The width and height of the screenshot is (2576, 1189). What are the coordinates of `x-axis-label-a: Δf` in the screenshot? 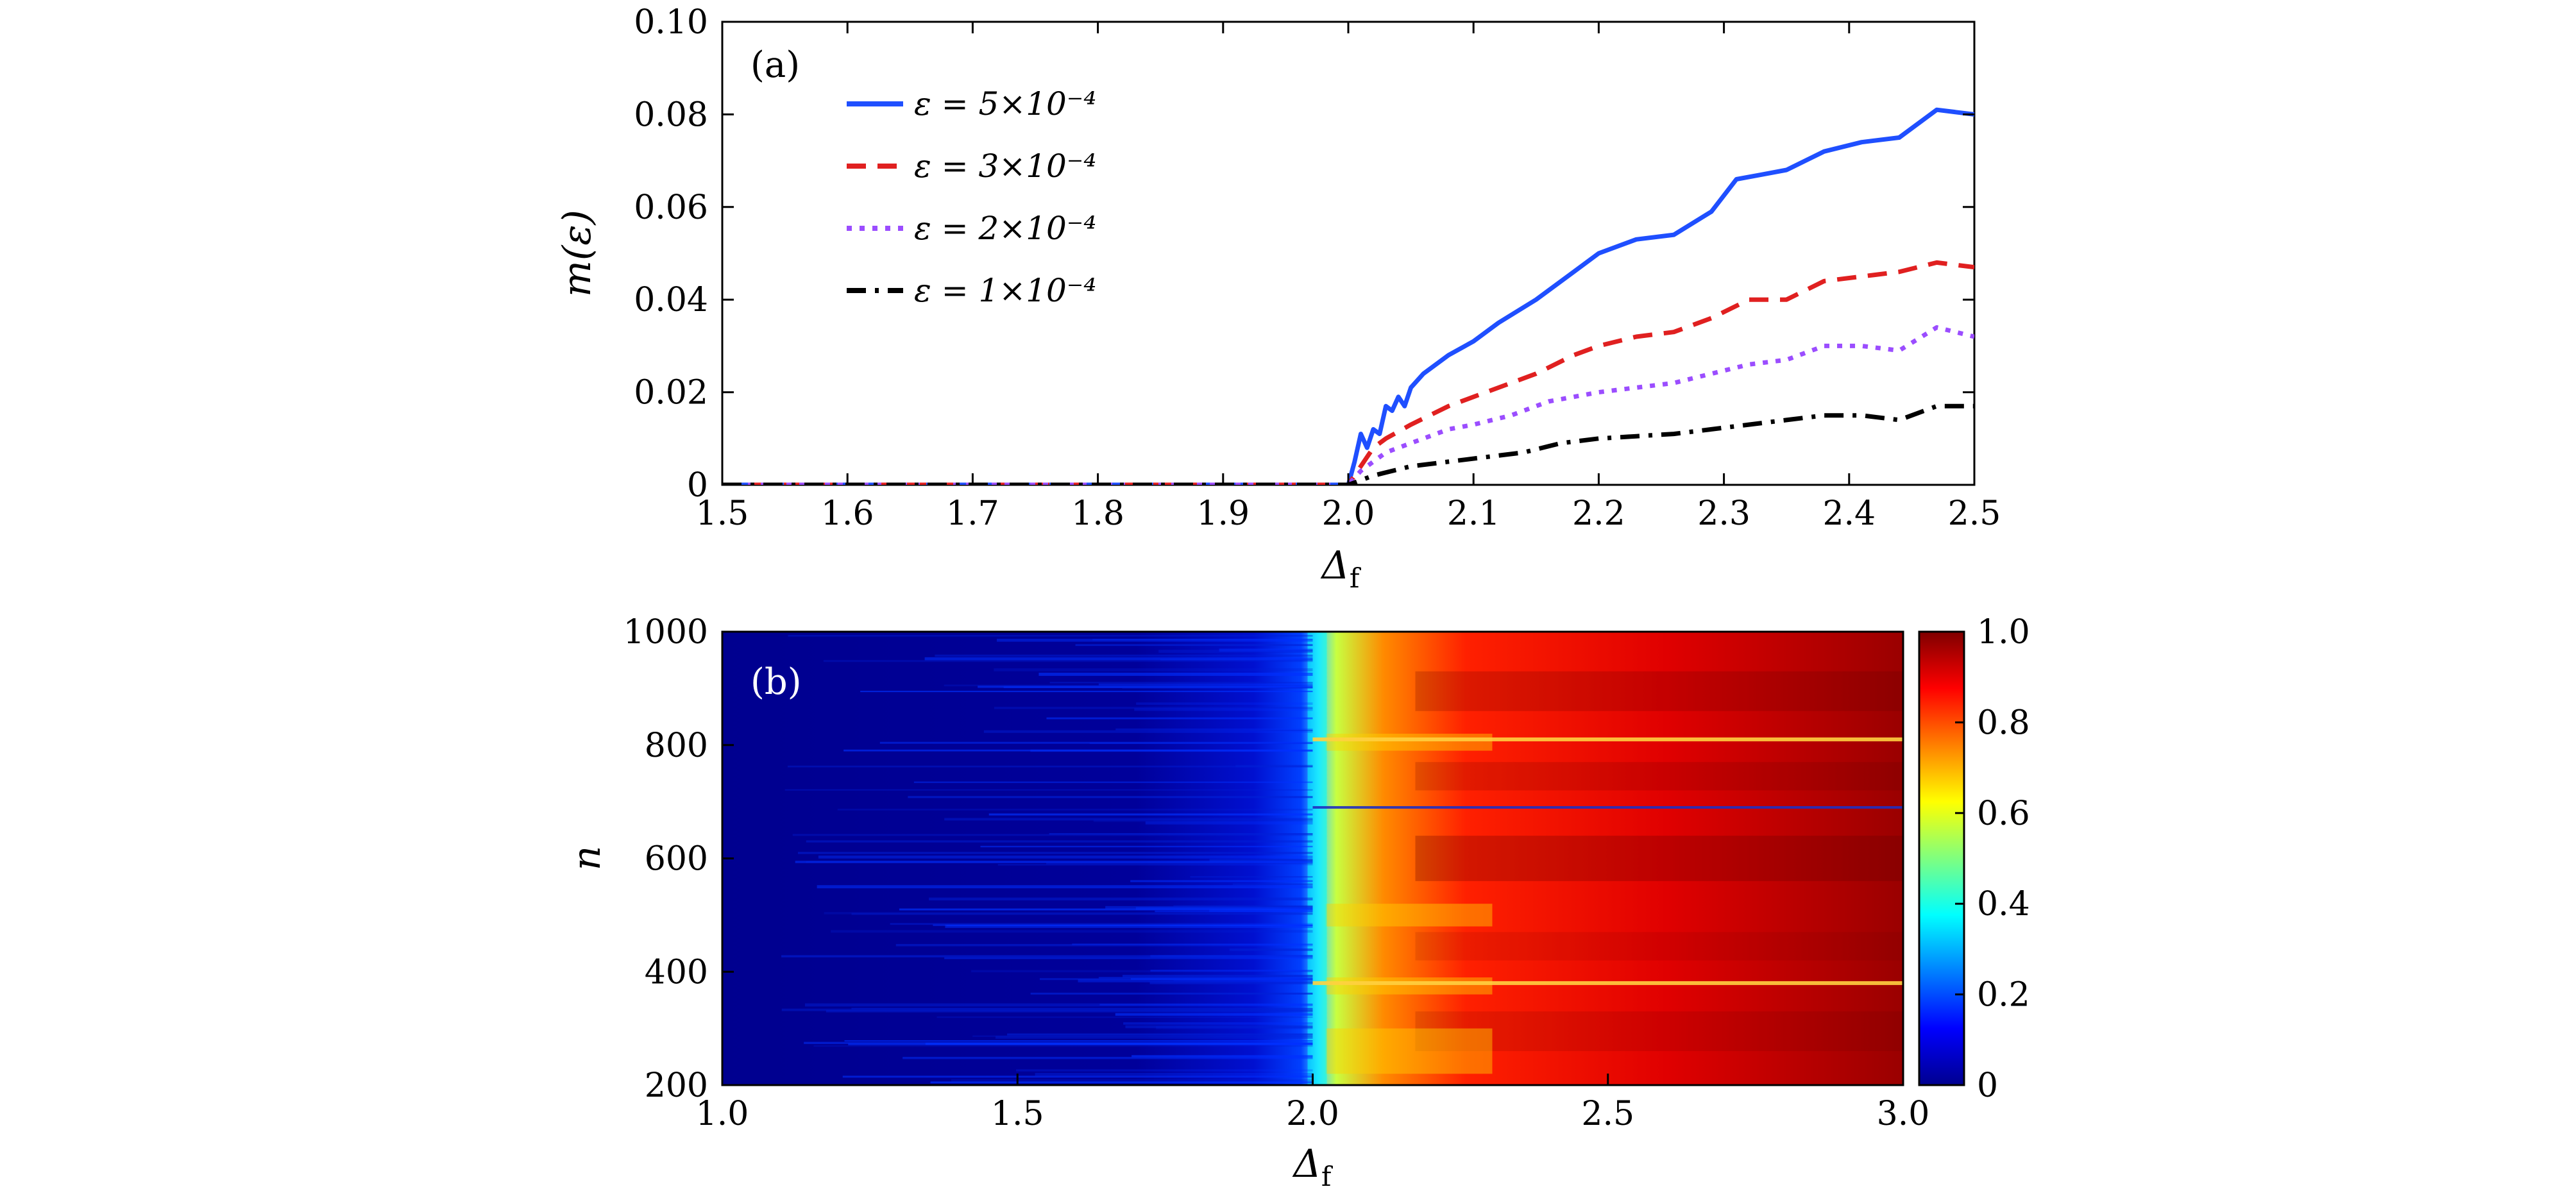 It's located at (1341, 568).